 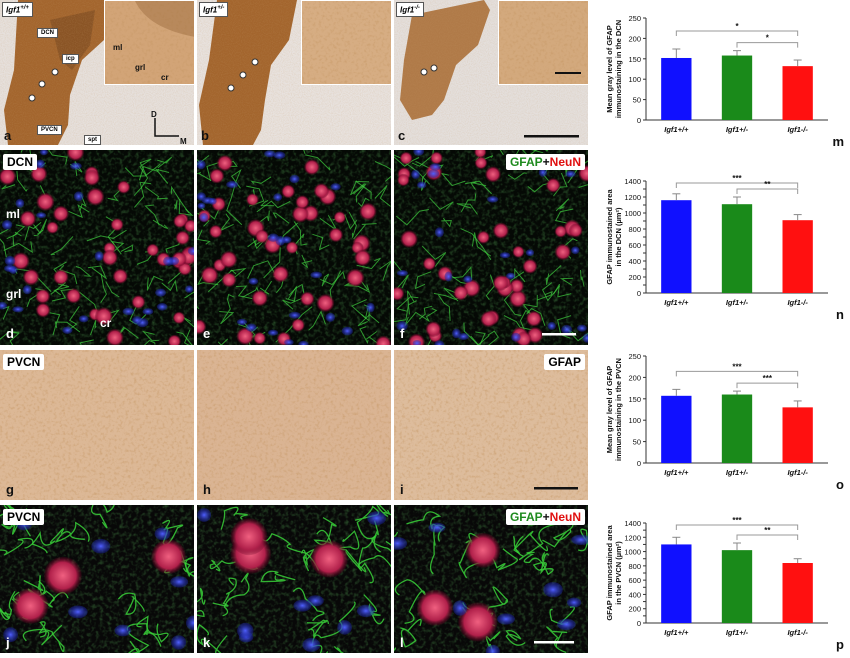 I want to click on inset-label-ml: ml, so click(x=117, y=47).